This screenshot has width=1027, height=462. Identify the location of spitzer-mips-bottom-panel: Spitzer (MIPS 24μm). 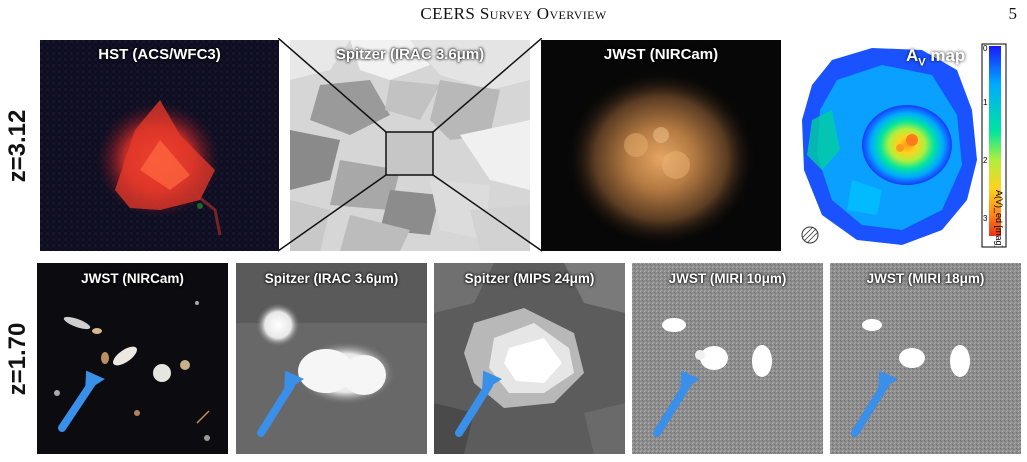
(529, 358).